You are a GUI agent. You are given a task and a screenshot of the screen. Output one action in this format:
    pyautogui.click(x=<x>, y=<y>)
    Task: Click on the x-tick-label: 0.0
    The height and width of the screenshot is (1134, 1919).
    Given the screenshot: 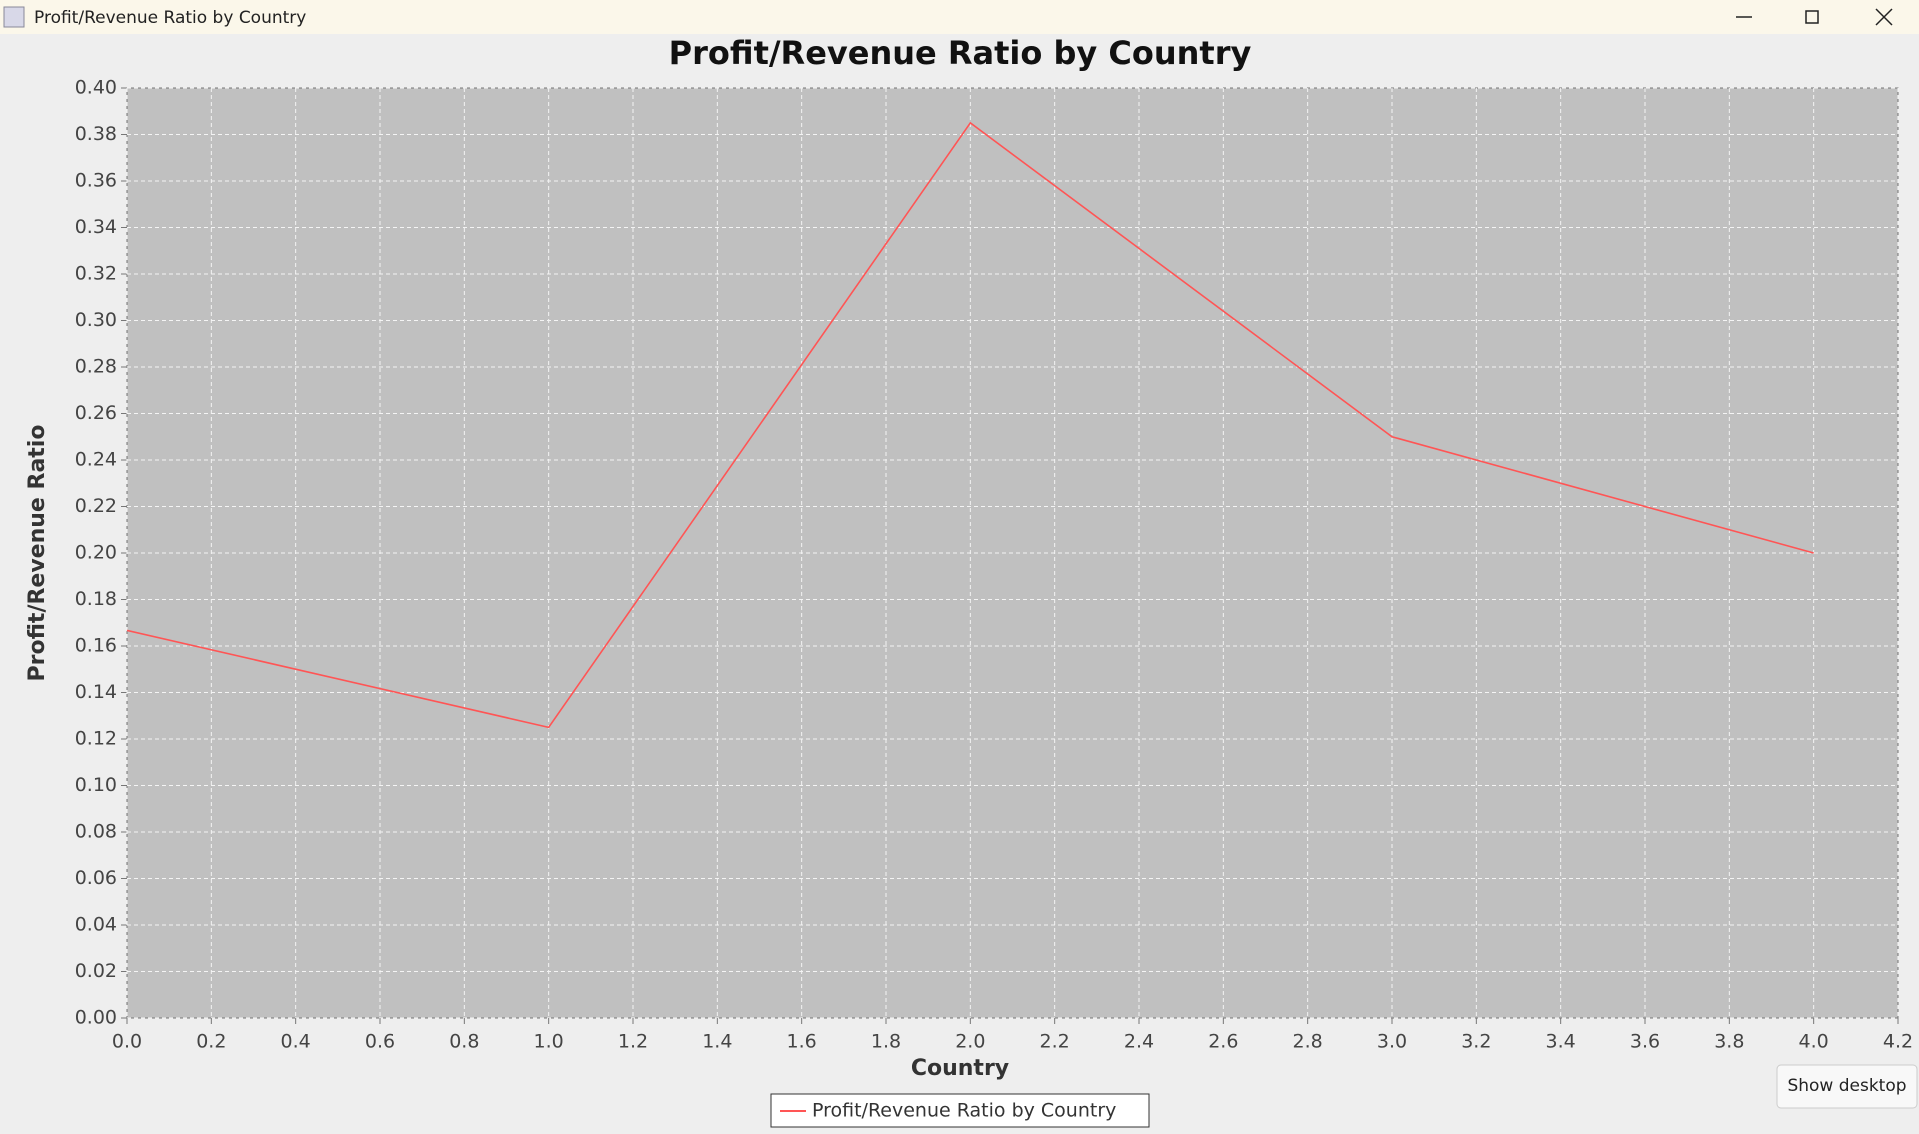 What is the action you would take?
    pyautogui.click(x=127, y=1042)
    